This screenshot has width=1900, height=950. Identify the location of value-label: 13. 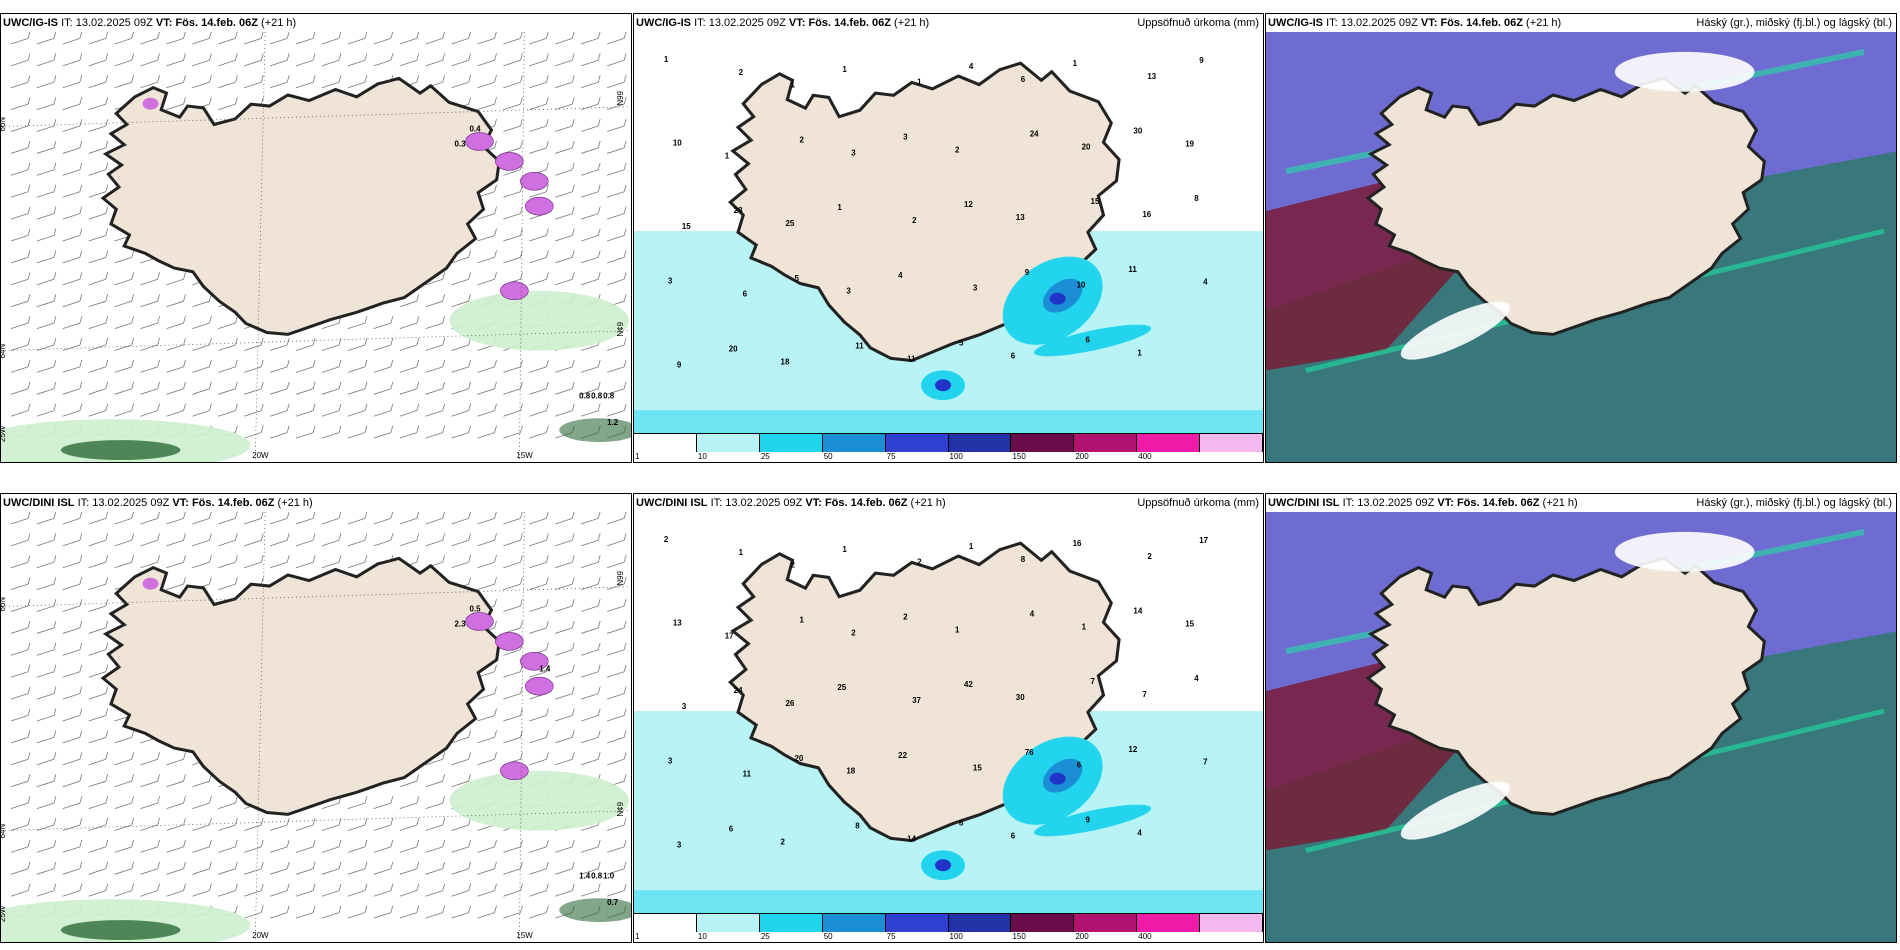
(1020, 217).